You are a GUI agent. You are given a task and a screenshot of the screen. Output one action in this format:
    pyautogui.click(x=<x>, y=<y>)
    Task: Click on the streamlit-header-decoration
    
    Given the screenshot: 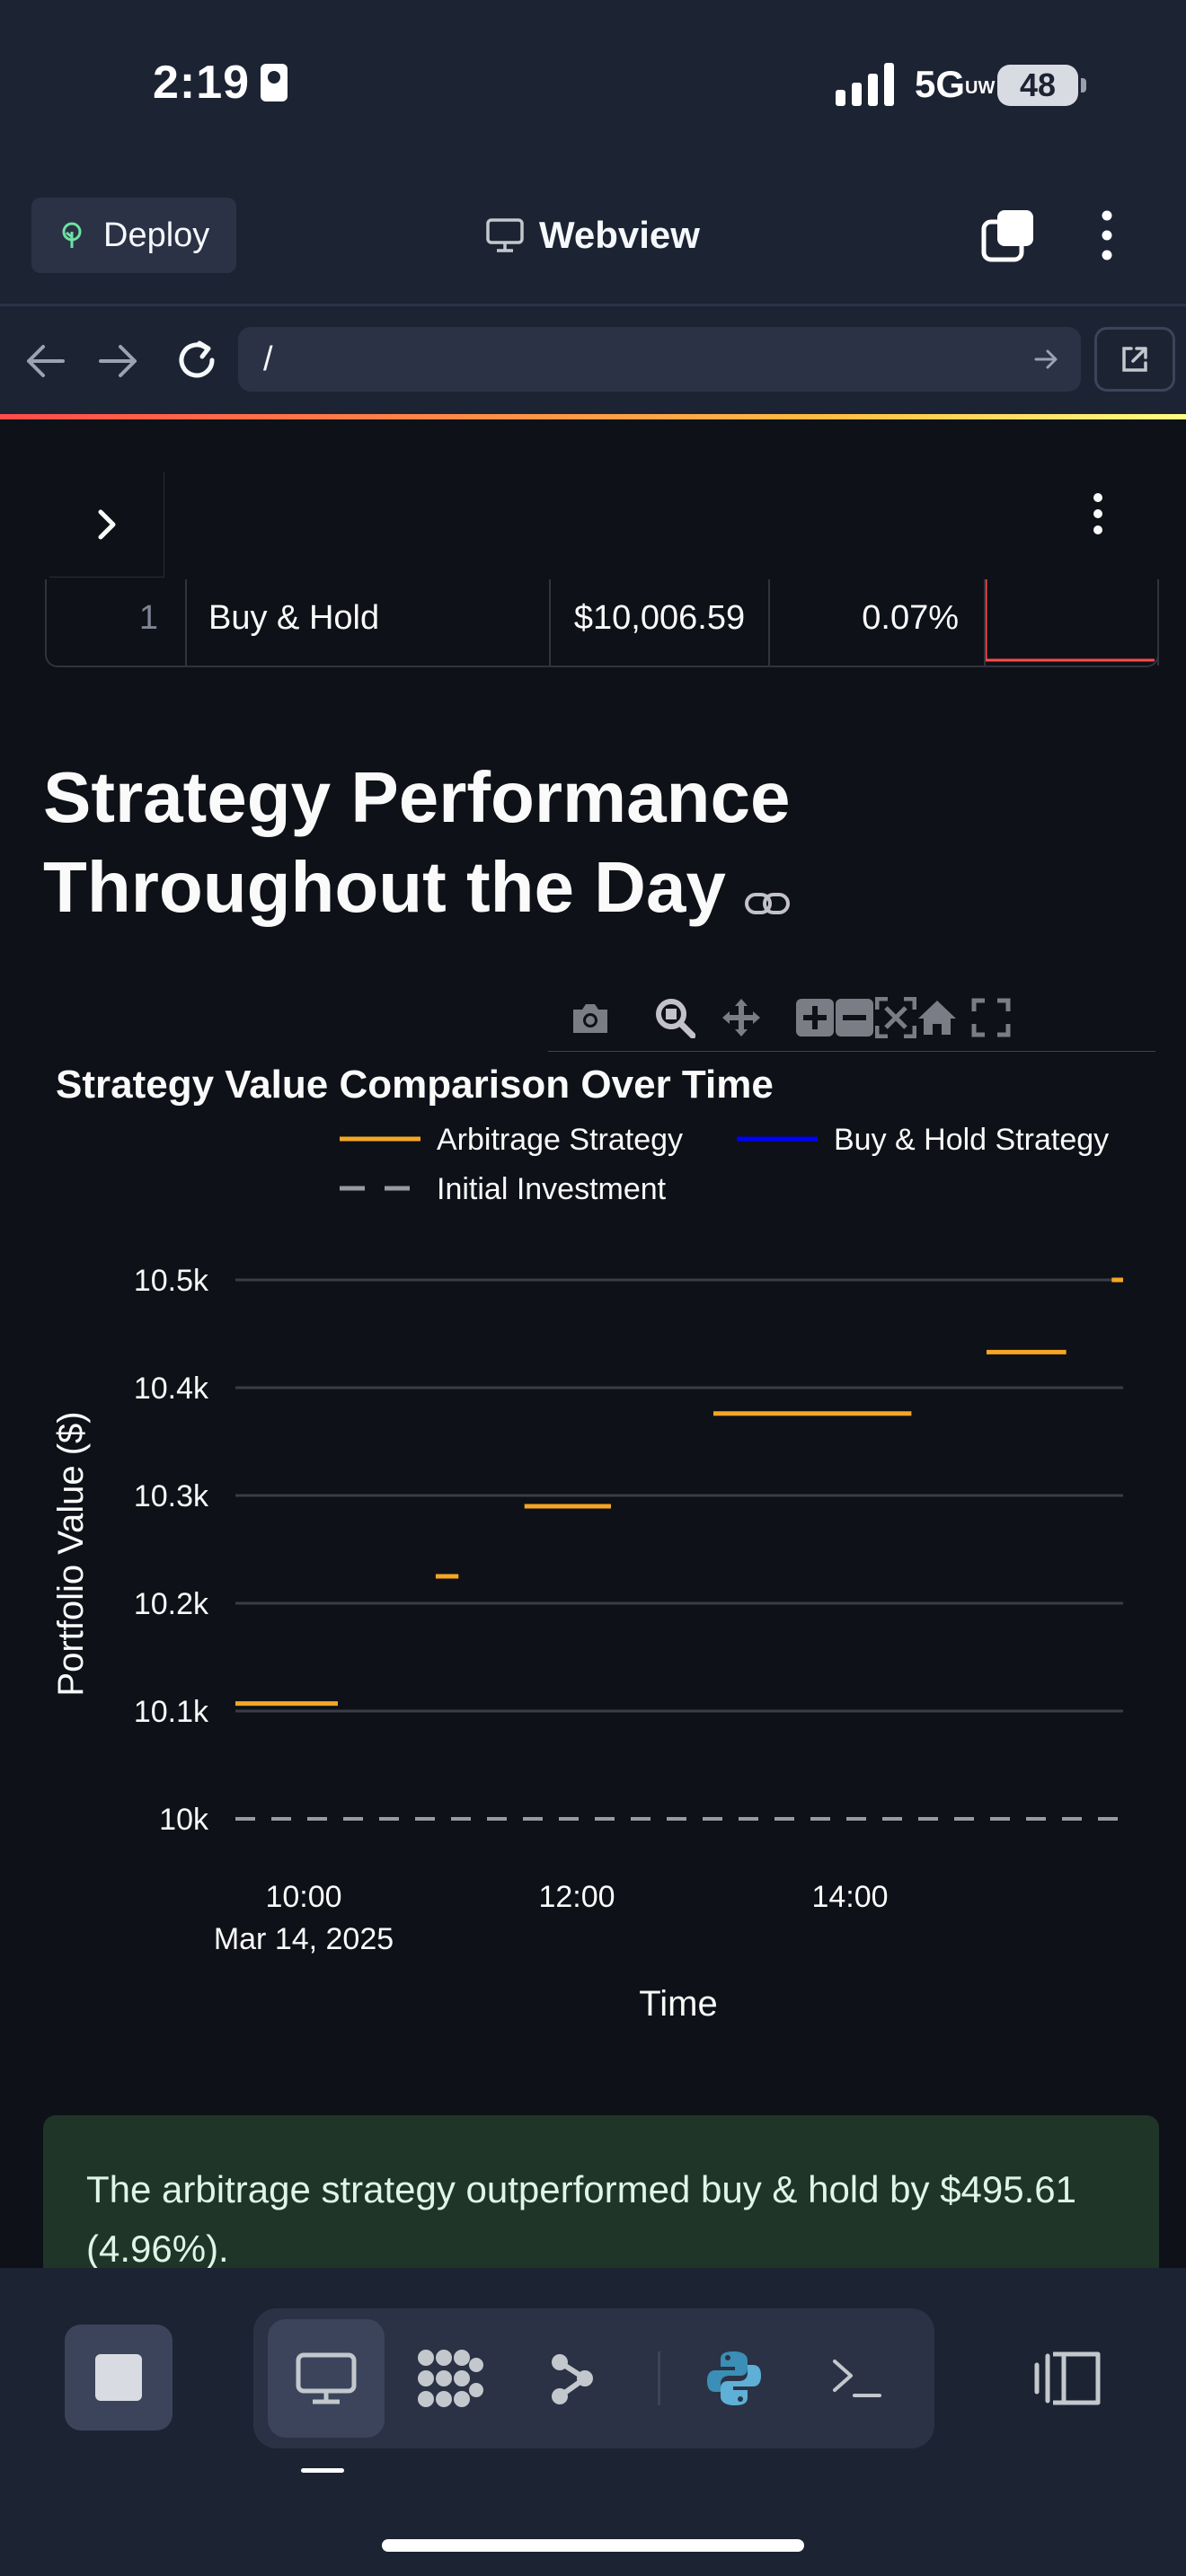 What is the action you would take?
    pyautogui.click(x=593, y=416)
    